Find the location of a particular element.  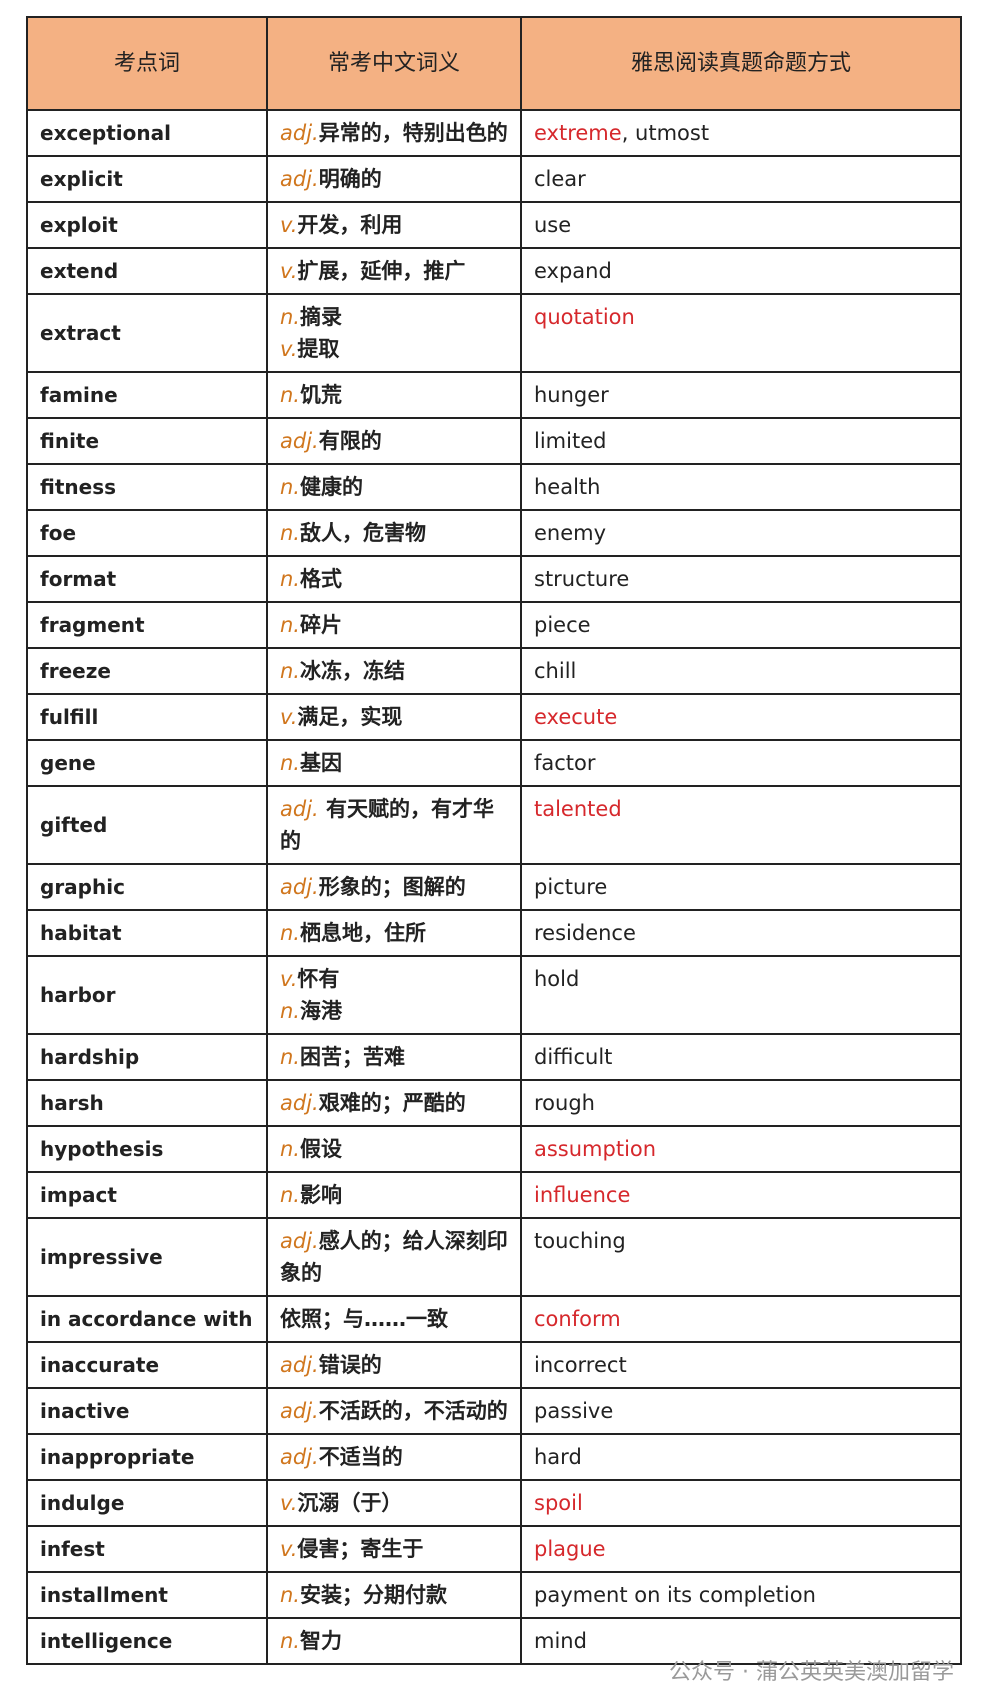

answer-cell: execute is located at coordinates (741, 717).